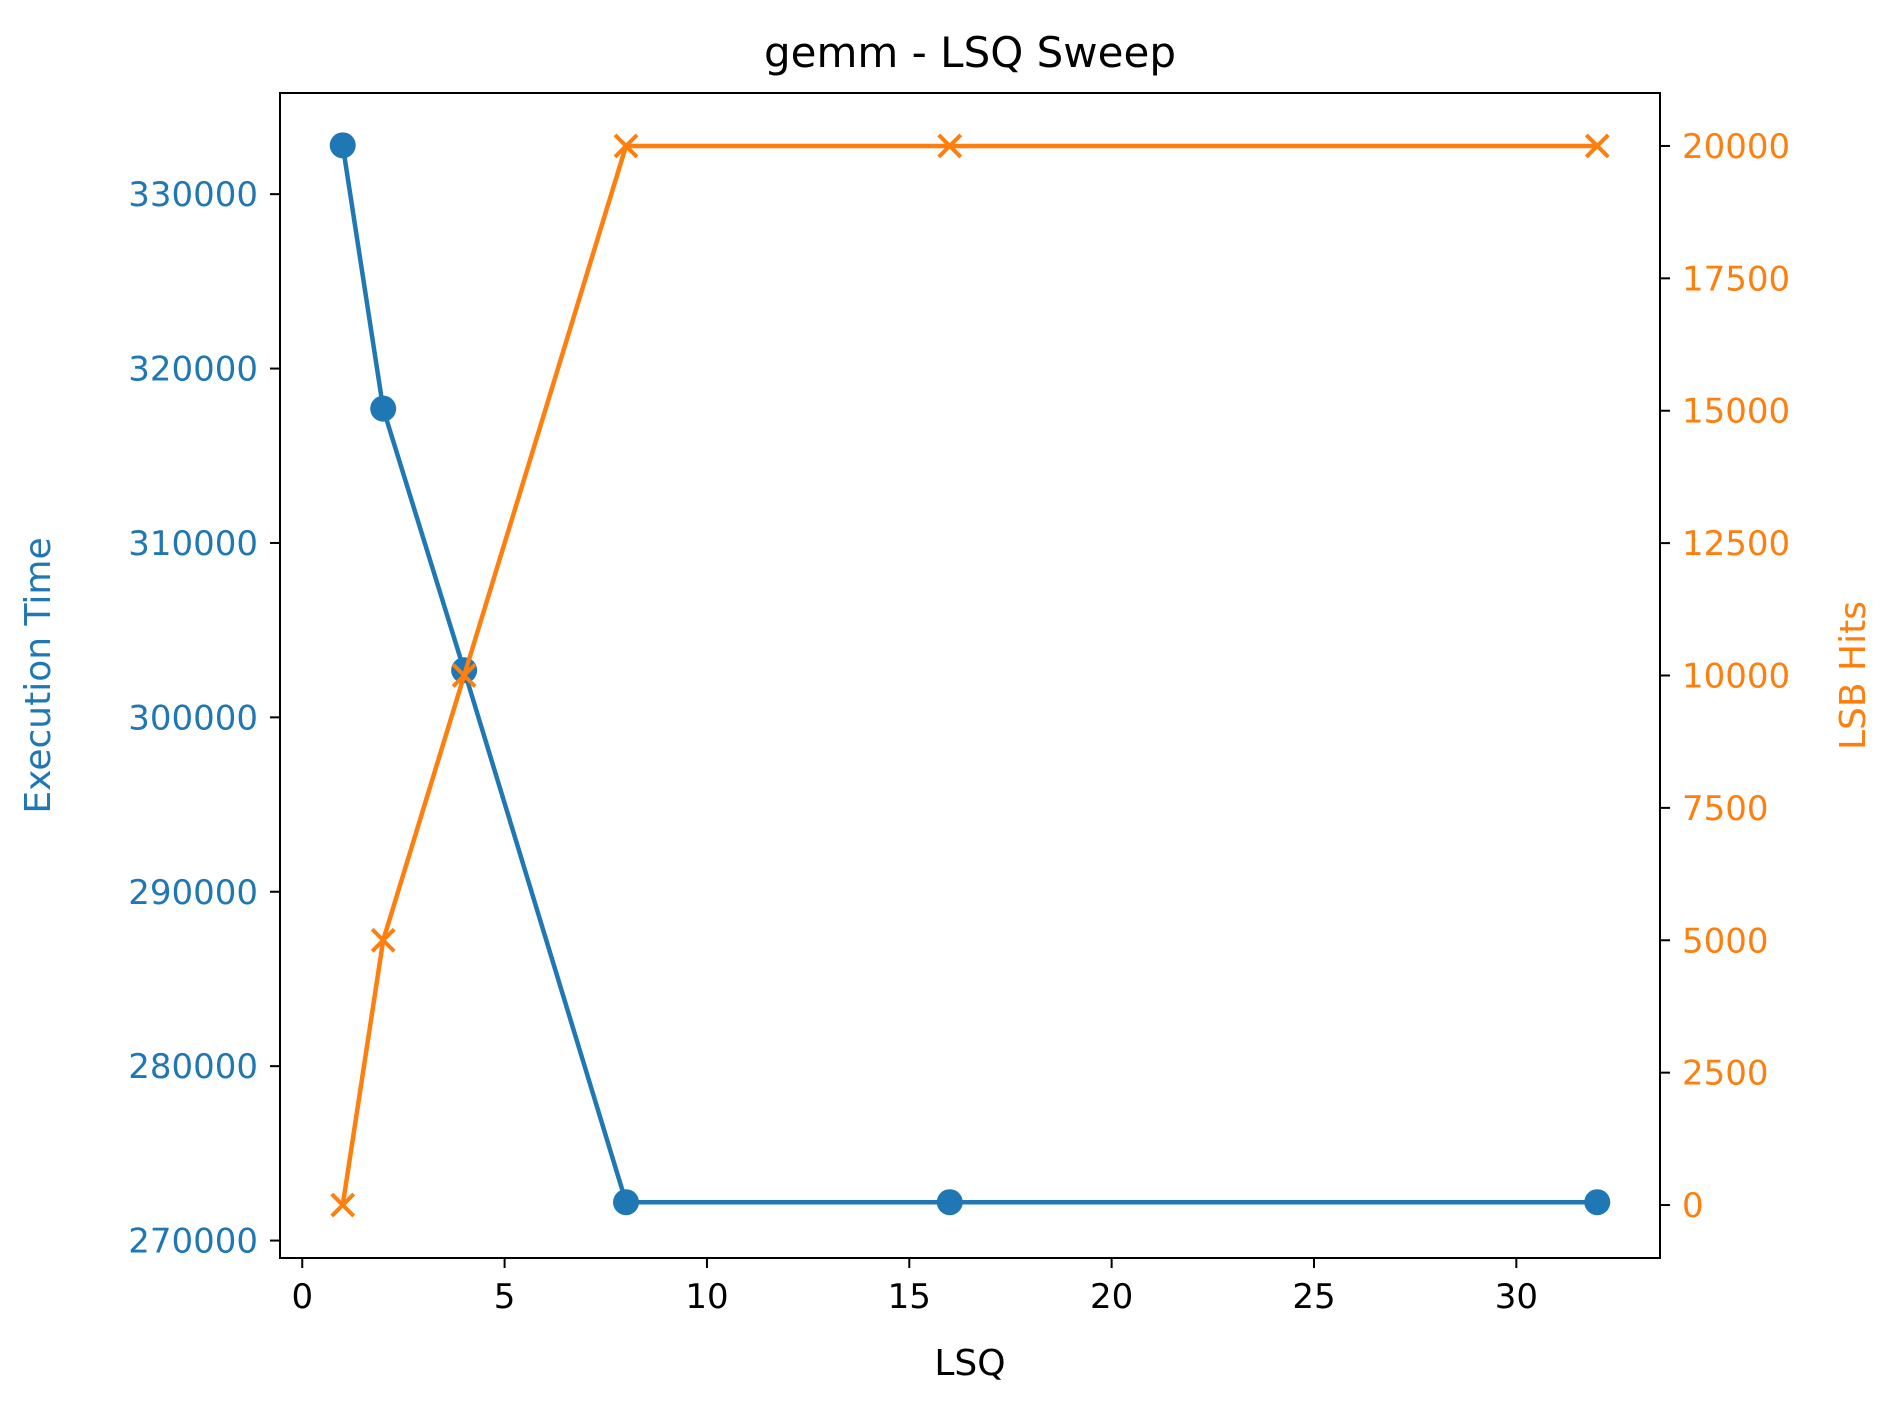 The width and height of the screenshot is (1892, 1406). Describe the element at coordinates (1693, 1206) in the screenshot. I see `right-y-tick-label: 0` at that location.